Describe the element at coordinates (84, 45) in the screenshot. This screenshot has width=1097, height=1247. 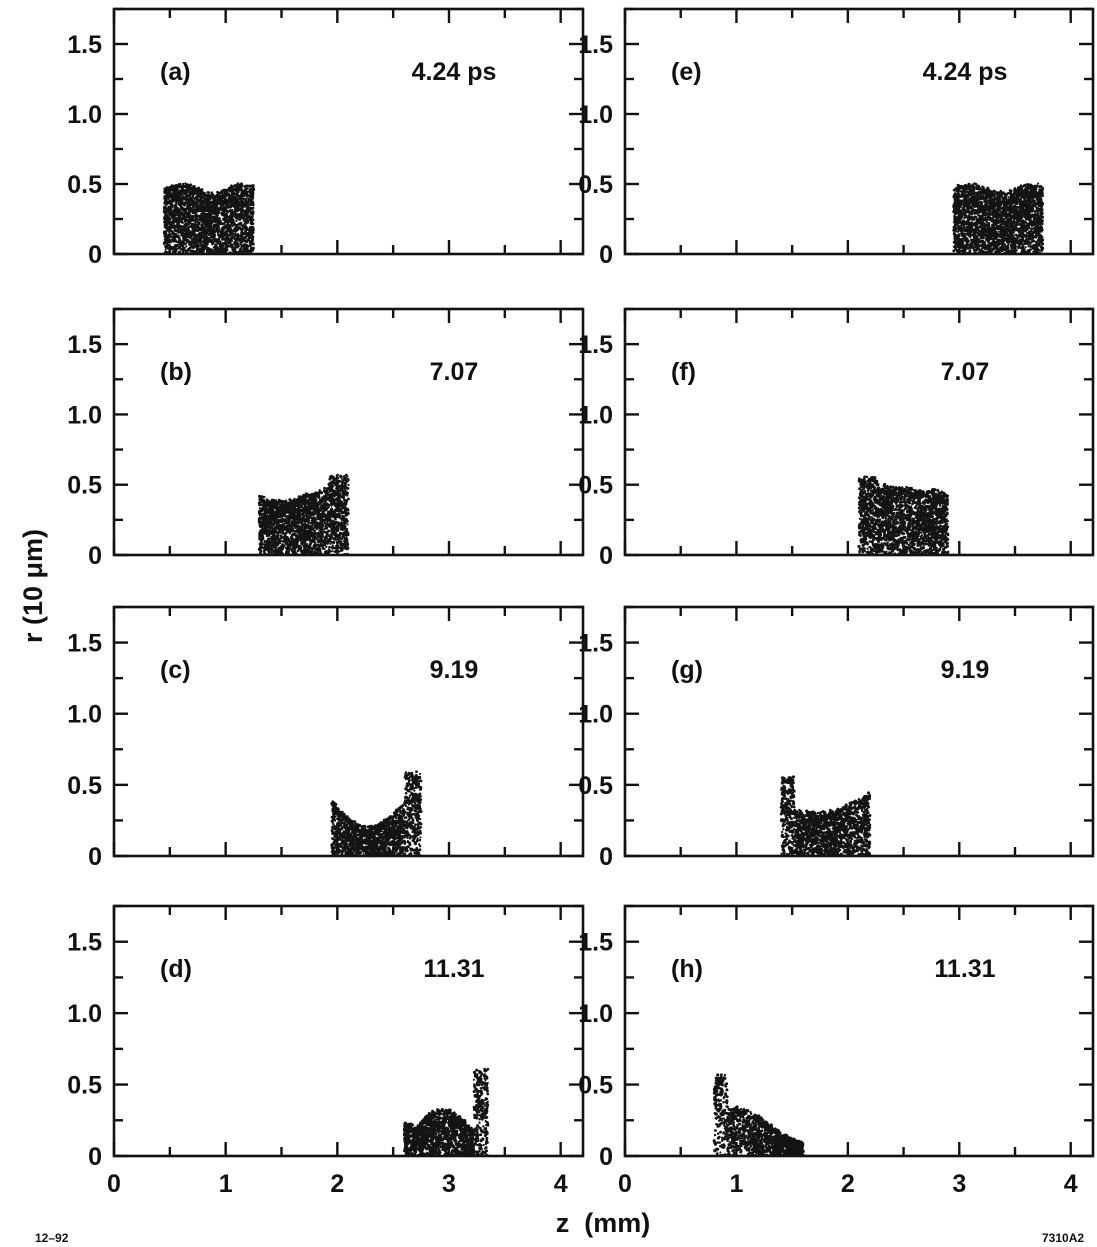
I see `y-tick-label: 1.5` at that location.